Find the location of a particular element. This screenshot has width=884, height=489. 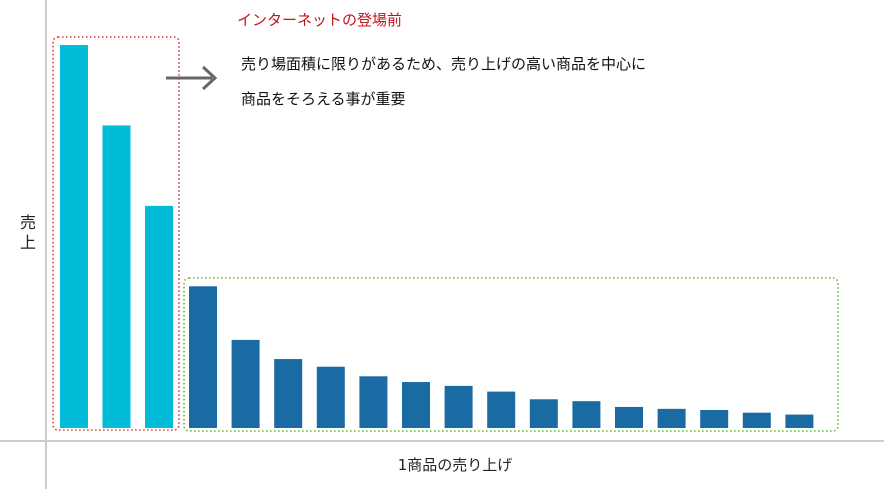

callout-line-1: 売り場面積に限りがあるため、売り上げの高い商品を中心に is located at coordinates (443, 64).